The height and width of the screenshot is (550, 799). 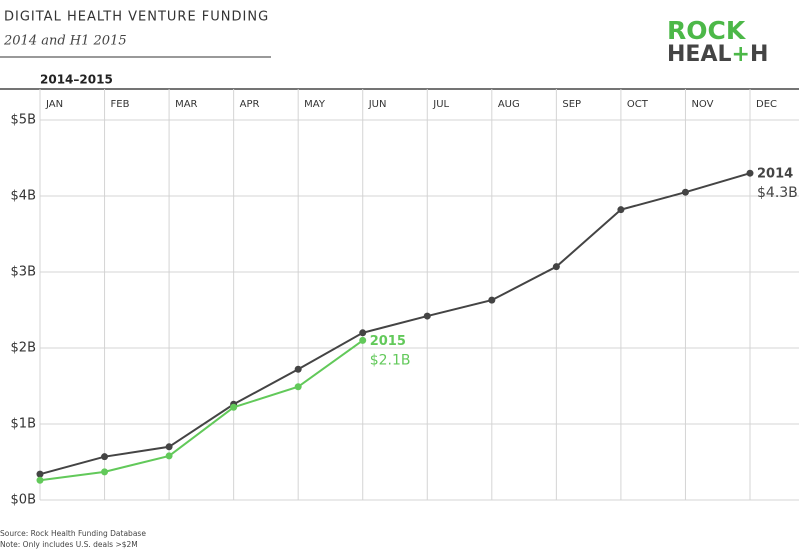 I want to click on y-tick-label: $2B, so click(x=23, y=348).